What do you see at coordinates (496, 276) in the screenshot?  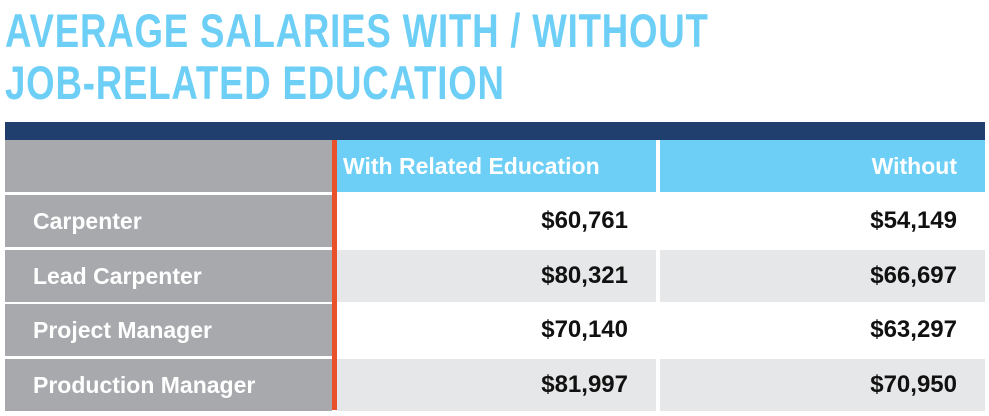 I see `value-cell: $80,321` at bounding box center [496, 276].